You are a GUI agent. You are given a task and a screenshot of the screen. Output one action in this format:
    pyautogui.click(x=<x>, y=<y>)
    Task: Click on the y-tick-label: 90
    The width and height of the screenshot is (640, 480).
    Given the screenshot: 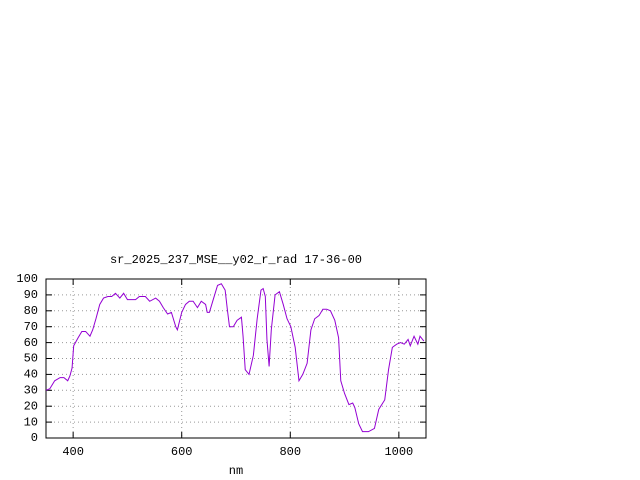 What is the action you would take?
    pyautogui.click(x=31, y=295)
    